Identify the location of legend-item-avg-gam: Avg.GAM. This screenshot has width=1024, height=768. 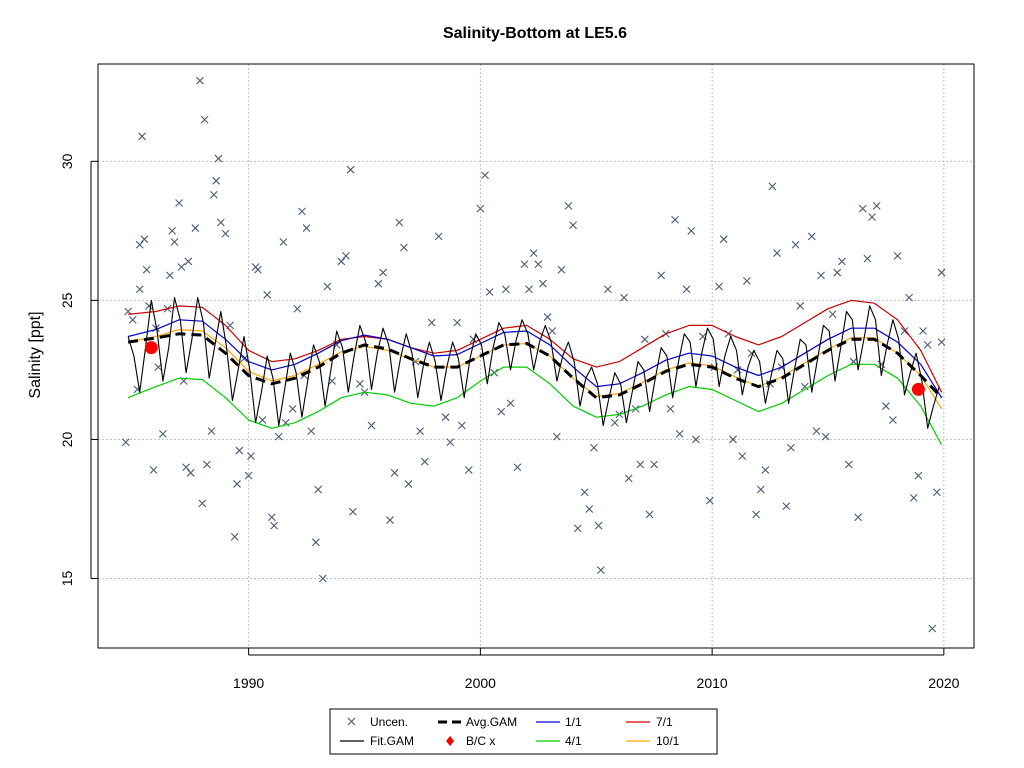
(477, 722).